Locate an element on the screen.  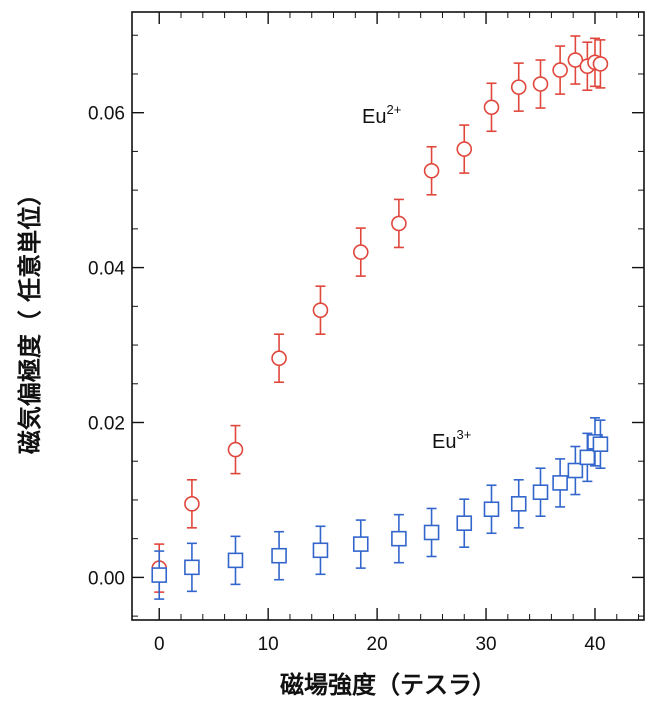
x-tick-label: 40 is located at coordinates (594, 644).